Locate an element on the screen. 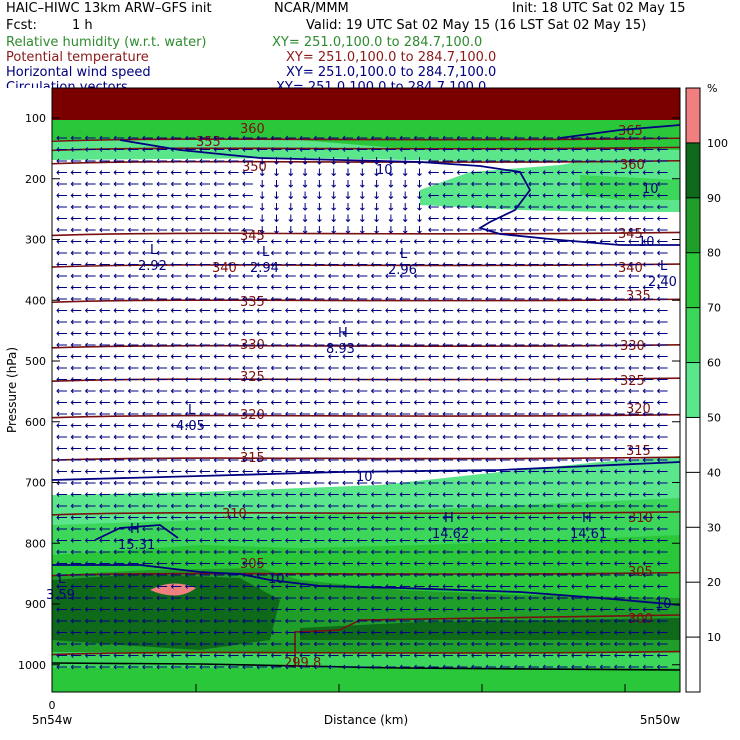 The image size is (740, 740). y-tick-label: 600 is located at coordinates (35, 422).